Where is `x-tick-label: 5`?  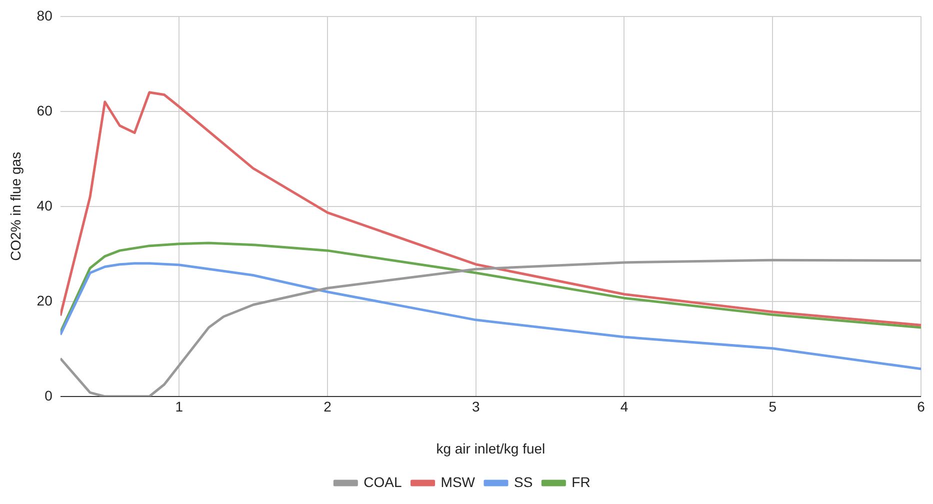
x-tick-label: 5 is located at coordinates (772, 406).